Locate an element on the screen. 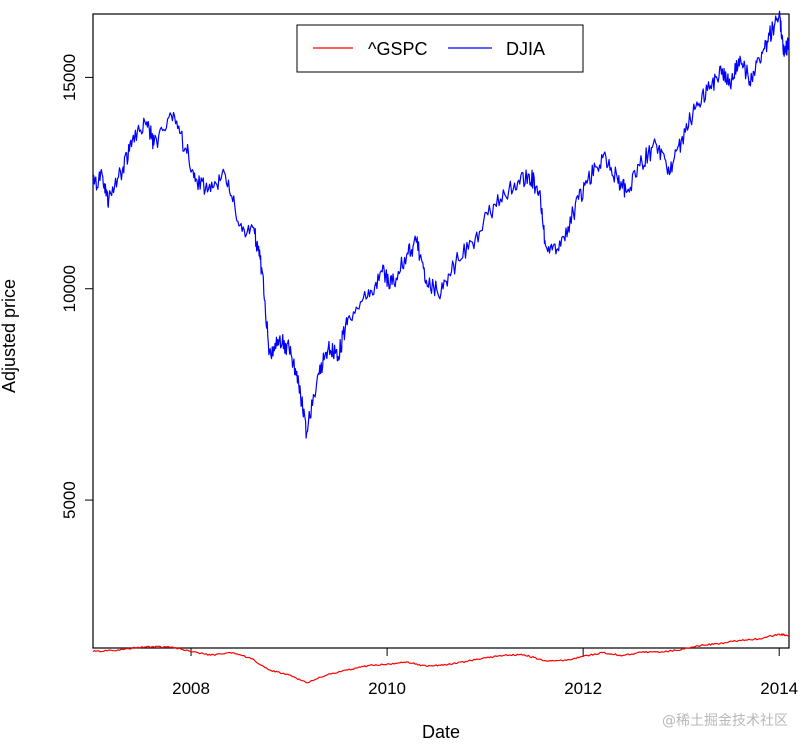 This screenshot has height=753, width=806. y-tick-label: 15000 is located at coordinates (69, 77).